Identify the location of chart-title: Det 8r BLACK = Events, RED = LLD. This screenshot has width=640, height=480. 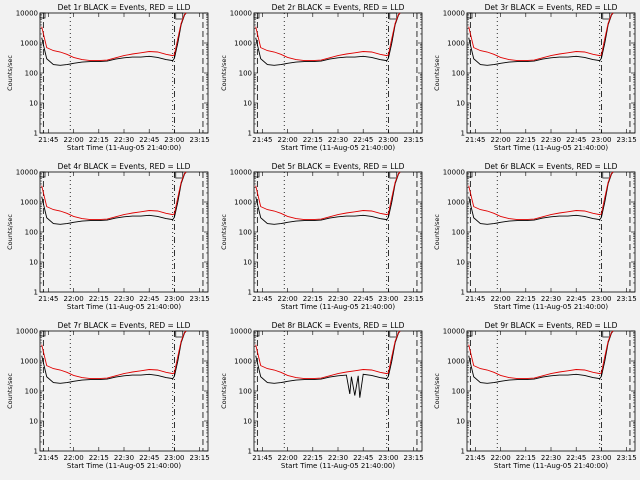
(338, 325).